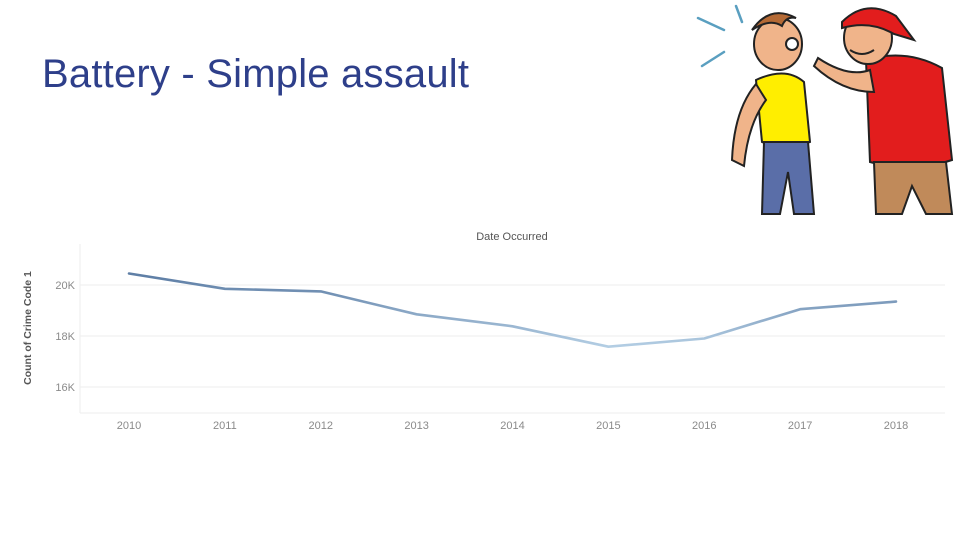 This screenshot has height=540, width=960. What do you see at coordinates (825, 109) in the screenshot?
I see `two-men-arguing-cartoon-icon` at bounding box center [825, 109].